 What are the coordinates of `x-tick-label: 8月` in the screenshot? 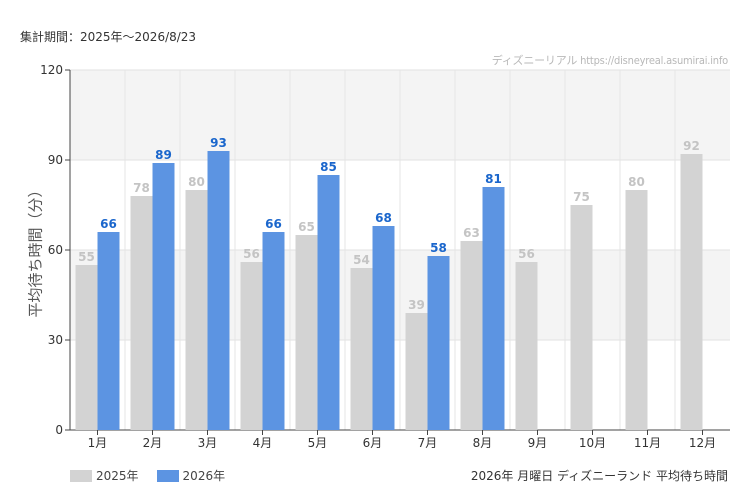 It's located at (483, 443).